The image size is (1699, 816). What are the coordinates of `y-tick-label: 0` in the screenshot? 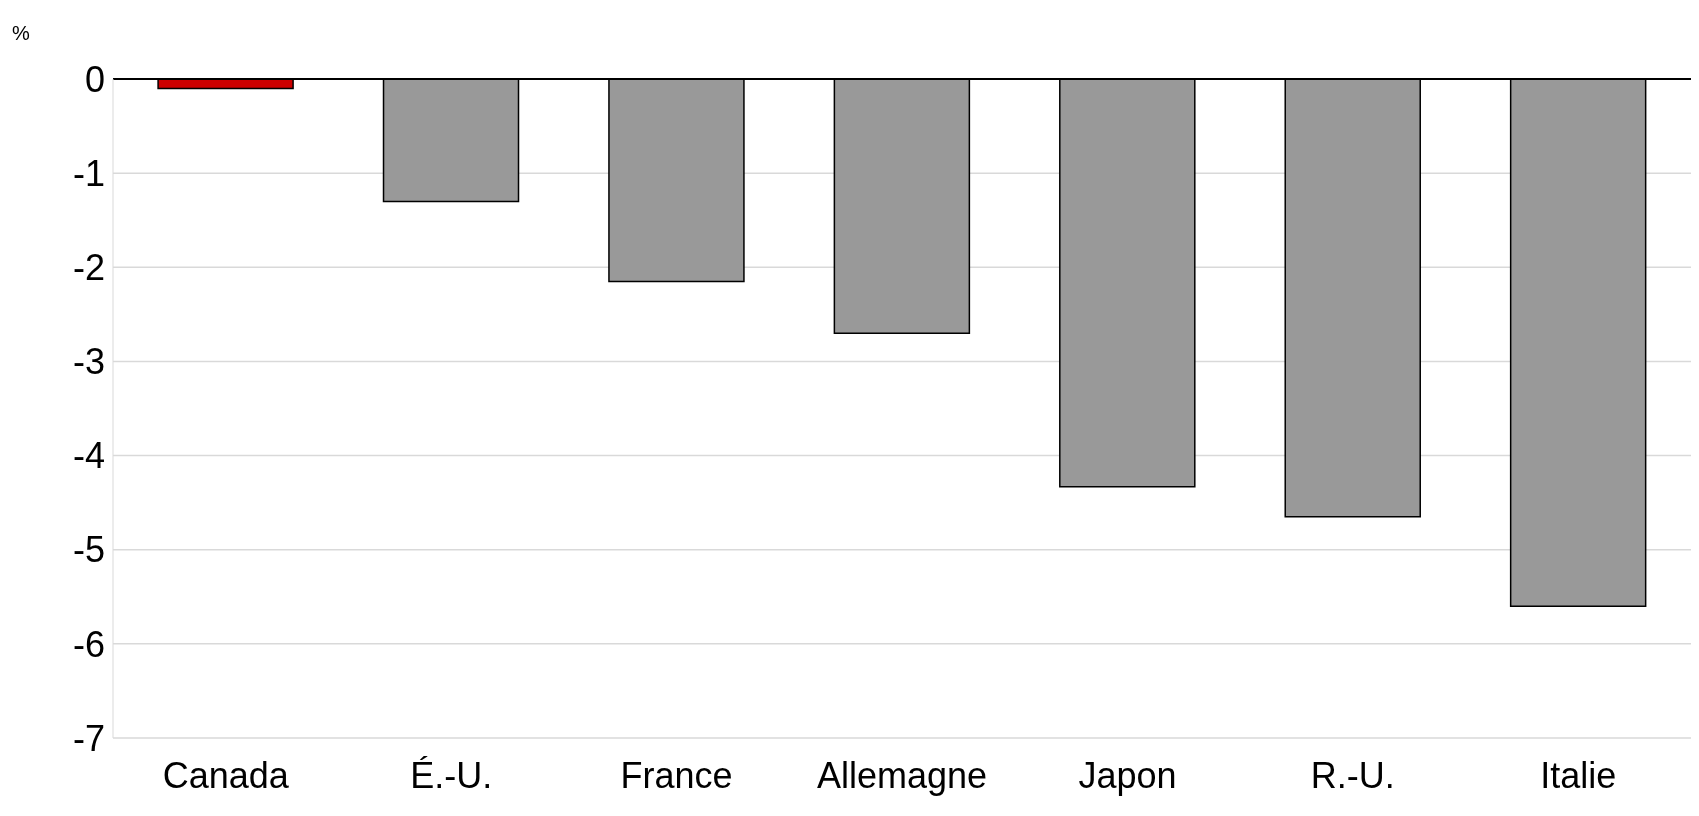 It's located at (94, 79).